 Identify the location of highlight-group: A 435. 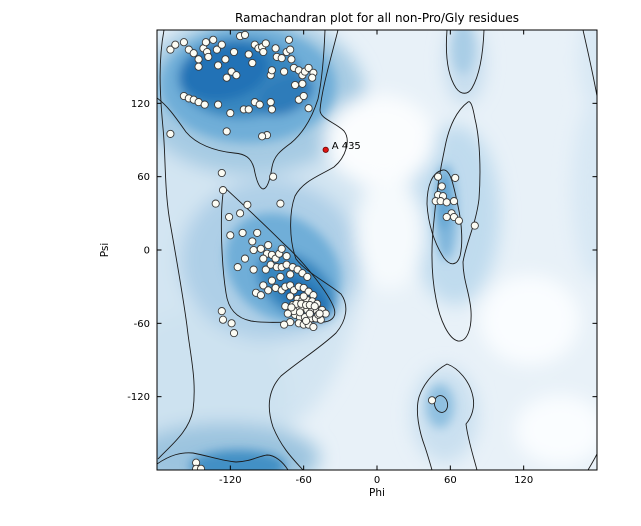
(341, 147).